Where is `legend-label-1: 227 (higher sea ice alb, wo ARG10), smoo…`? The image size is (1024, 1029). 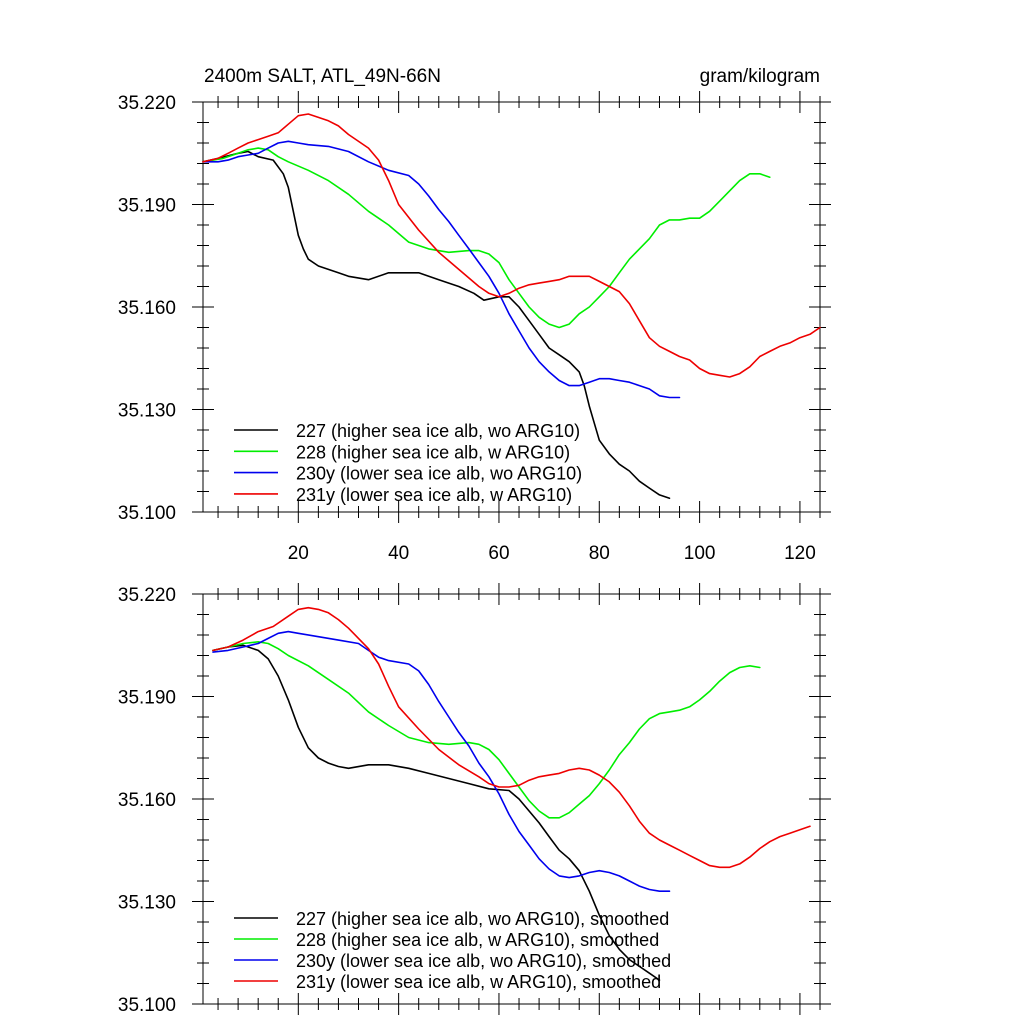 legend-label-1: 227 (higher sea ice alb, wo ARG10), smoo… is located at coordinates (482, 919).